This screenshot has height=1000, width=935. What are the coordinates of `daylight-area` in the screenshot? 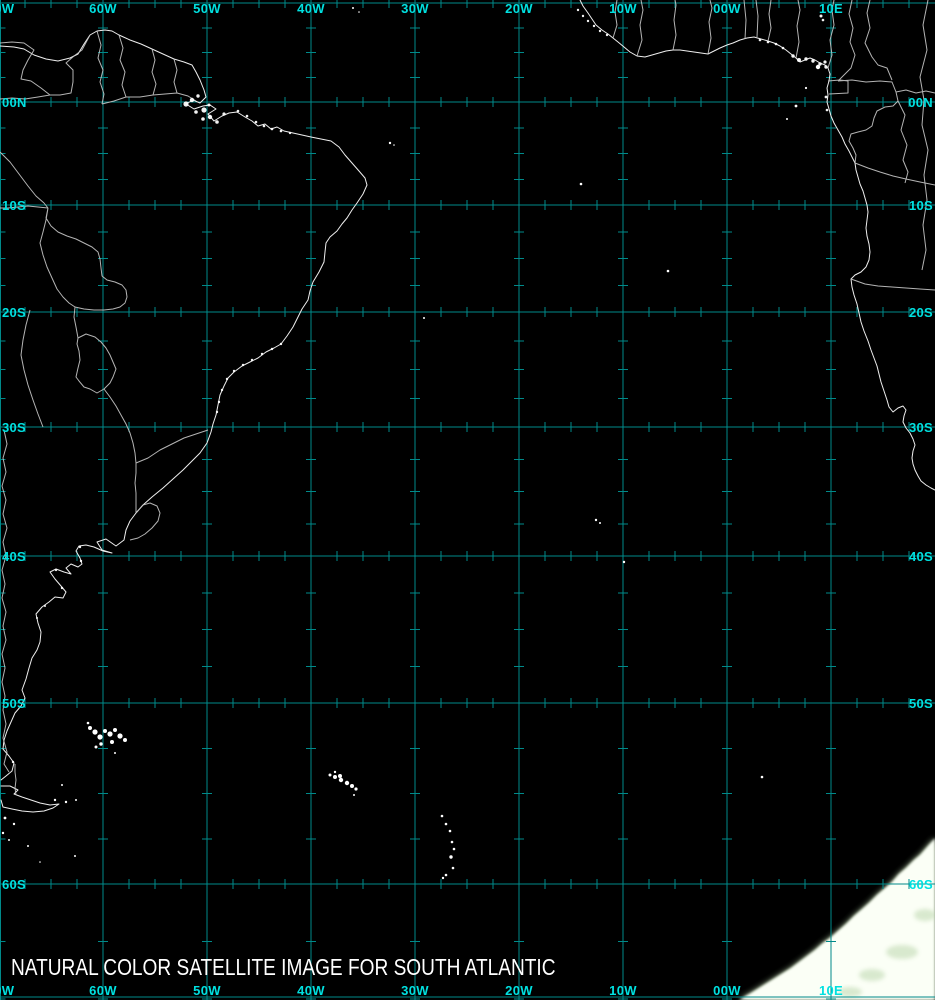 It's located at (837, 919).